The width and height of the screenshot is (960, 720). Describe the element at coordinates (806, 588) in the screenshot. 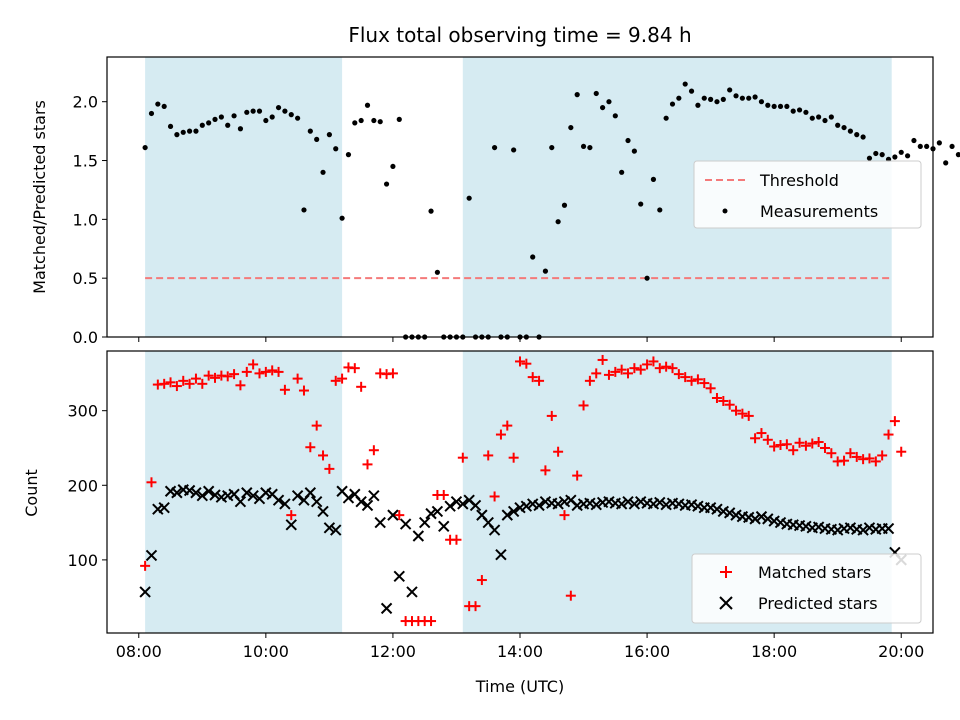

I see `bottom-legend: Matched stars Predicted stars` at that location.